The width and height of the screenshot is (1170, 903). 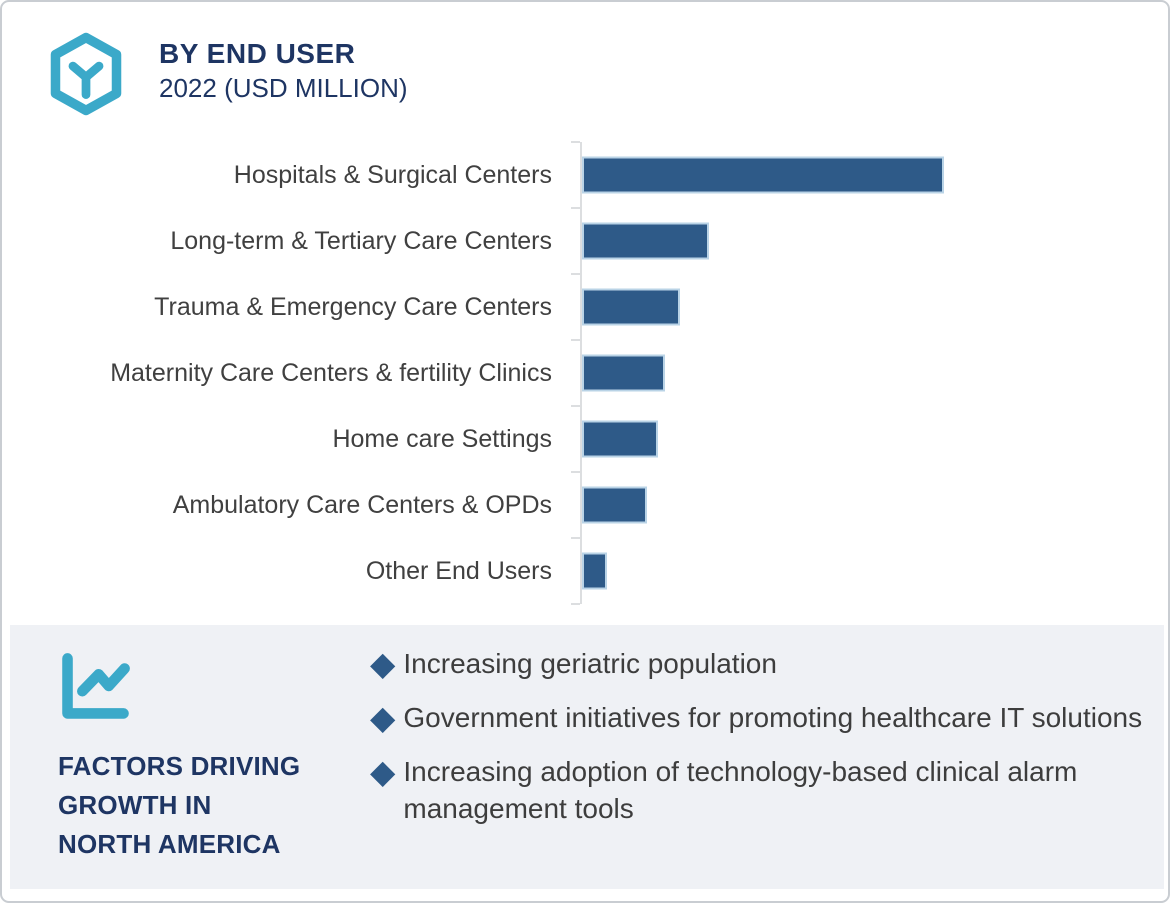 I want to click on category-label: Trauma & Emergency Care Centers, so click(x=353, y=306).